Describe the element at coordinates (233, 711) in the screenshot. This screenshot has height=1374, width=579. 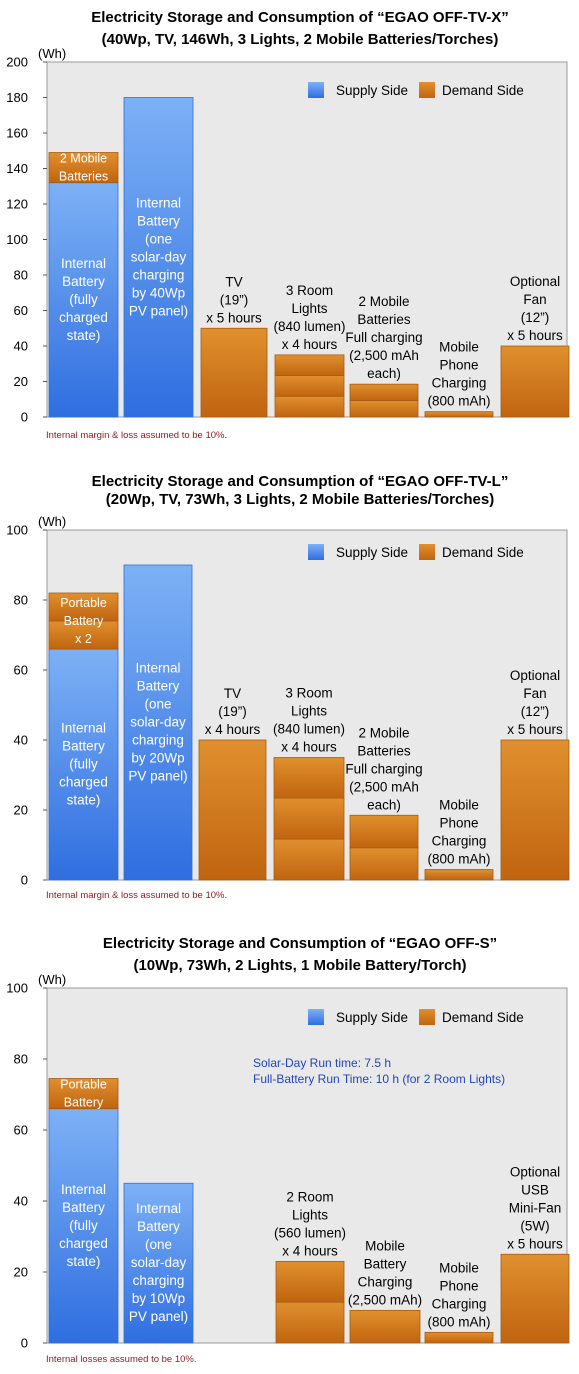
I see `bar-label: TV (19”) x 4 hours` at that location.